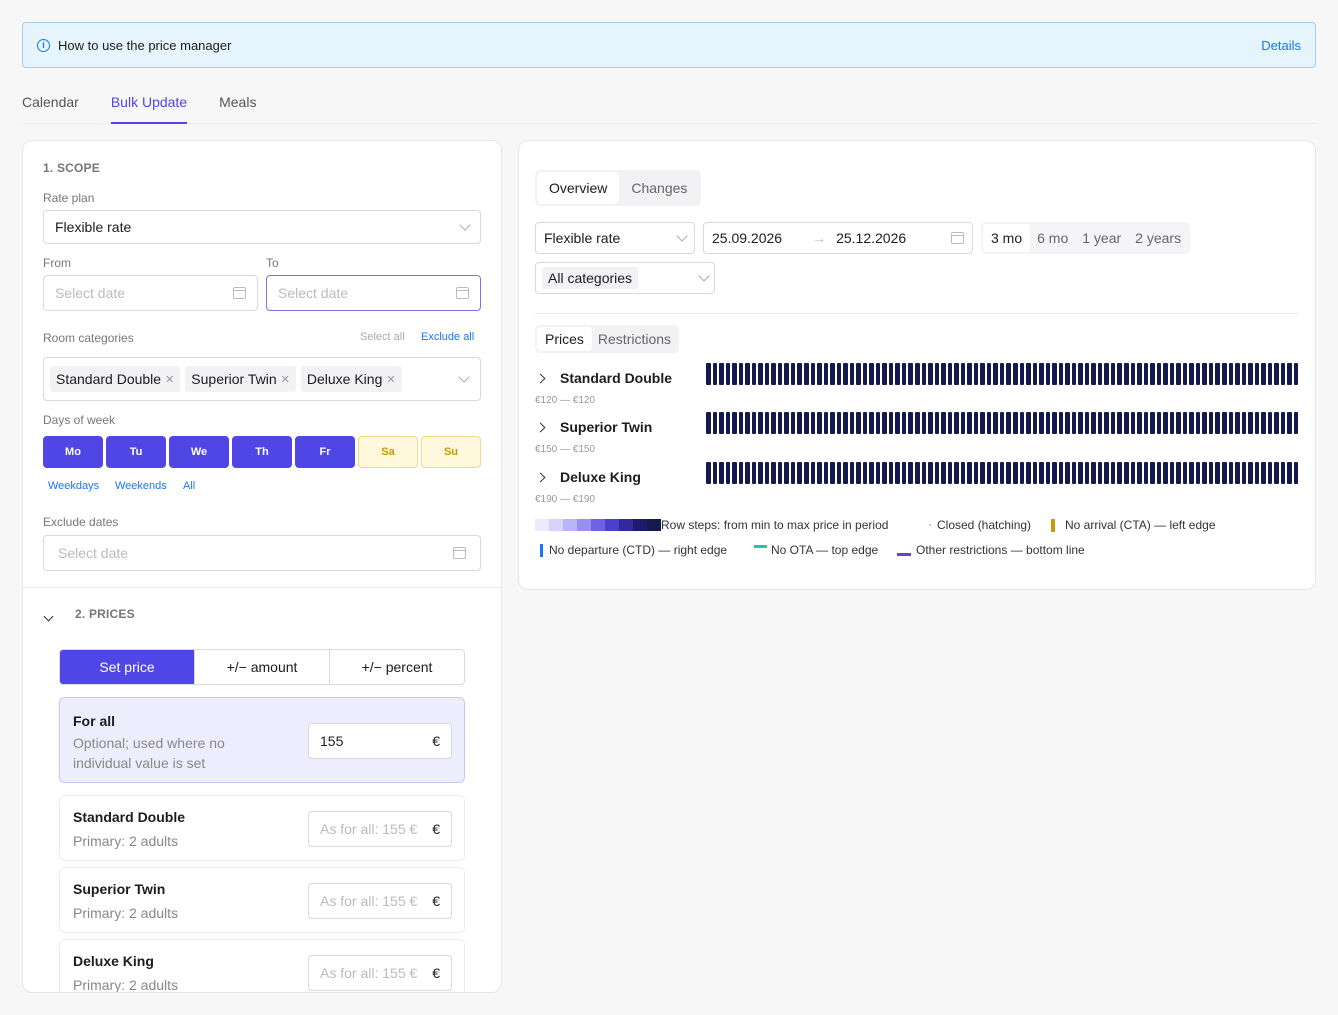 This screenshot has height=1015, width=1338. What do you see at coordinates (593, 427) in the screenshot?
I see `row-expand-superior-twin: Superior Twin` at bounding box center [593, 427].